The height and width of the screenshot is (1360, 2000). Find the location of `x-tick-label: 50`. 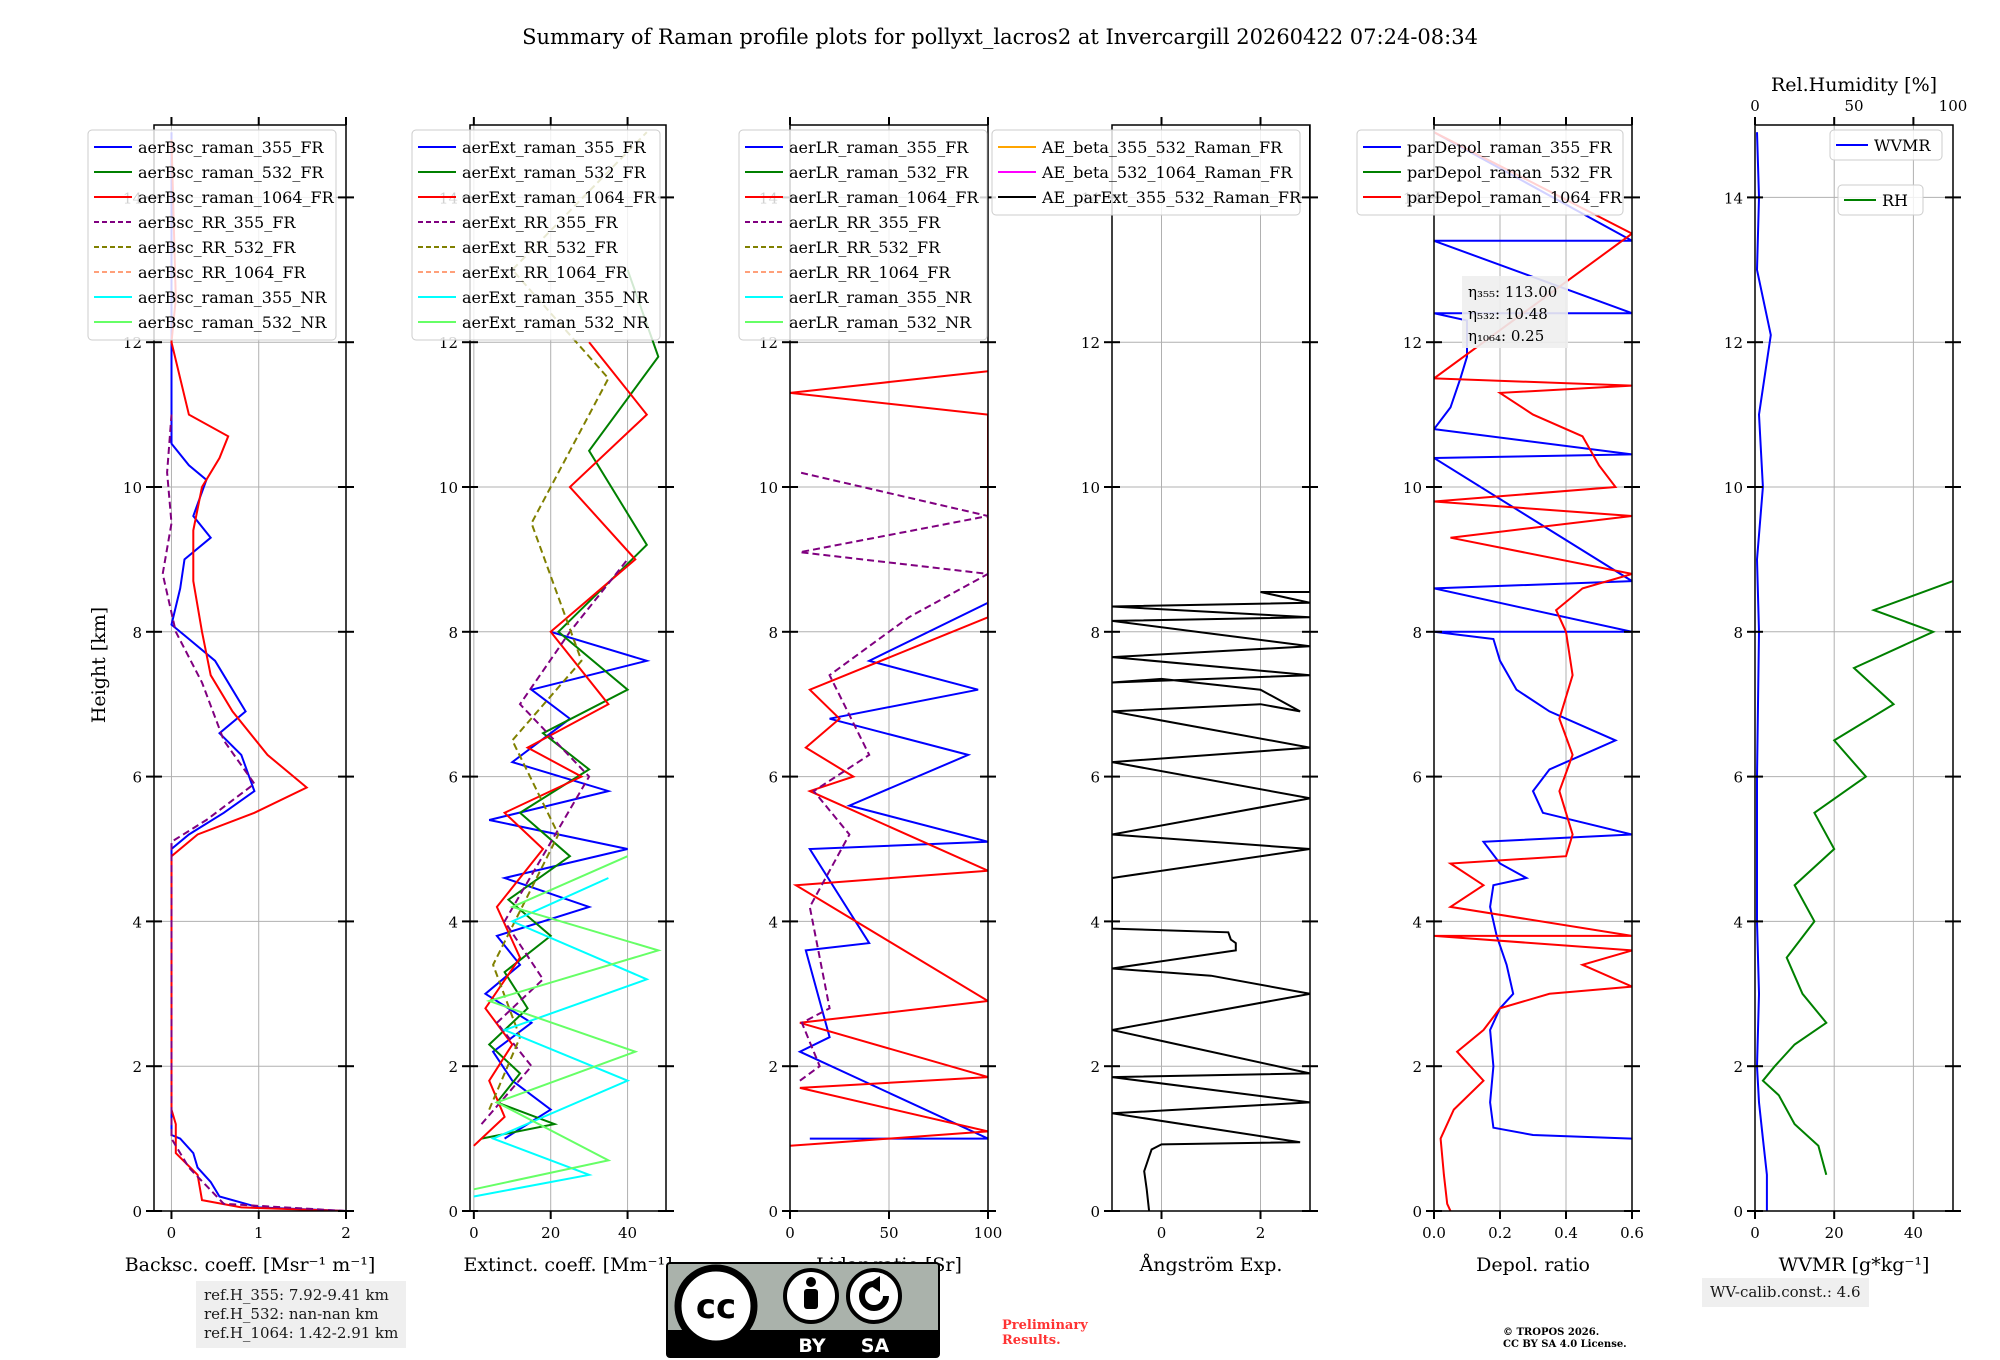

x-tick-label: 50 is located at coordinates (888, 1233).